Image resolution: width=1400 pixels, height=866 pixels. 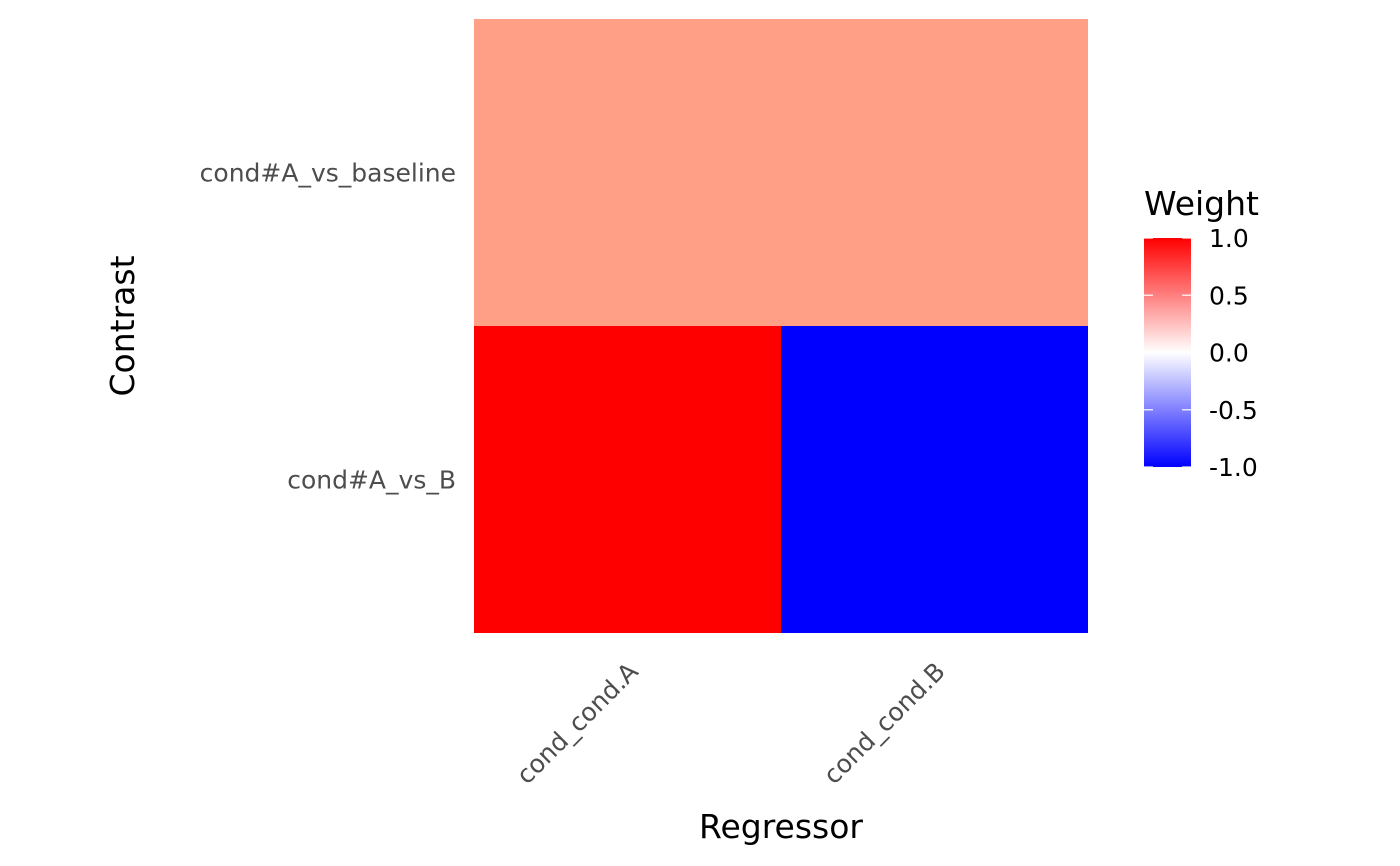 I want to click on y-tick-label: cond#A_vs_baseline, so click(x=328, y=173).